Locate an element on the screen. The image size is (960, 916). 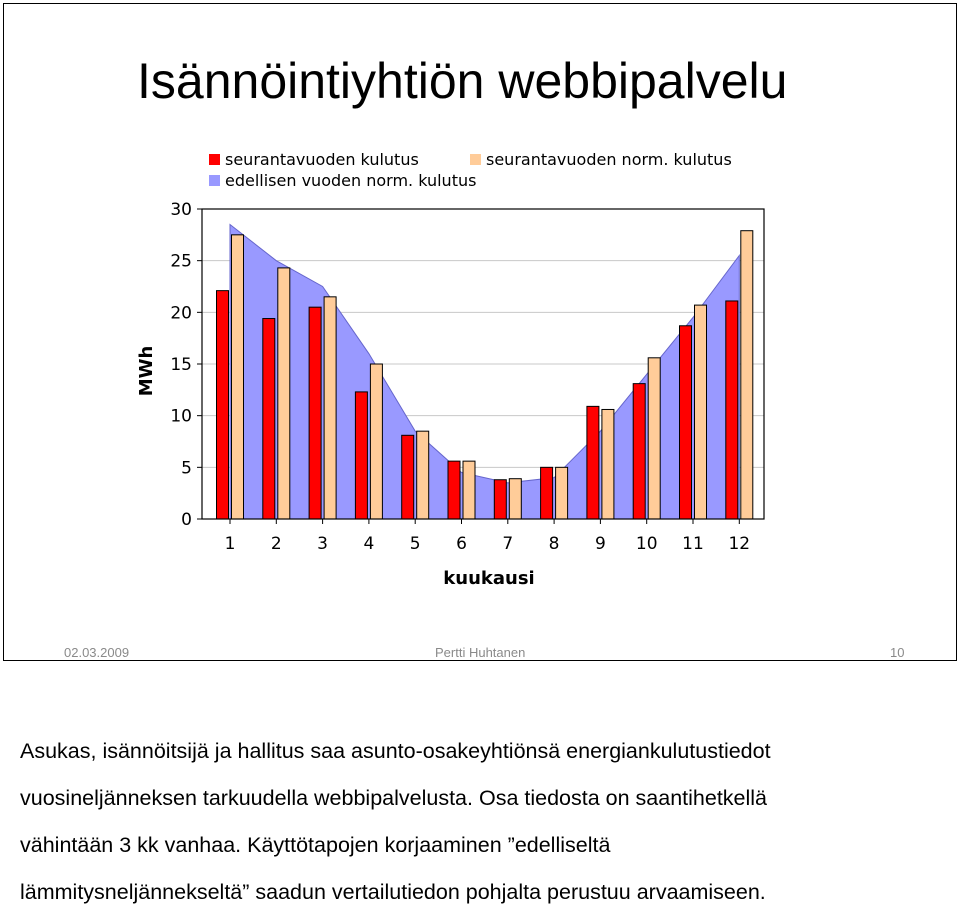
slide-title: Isännöintiyhtiön webbipalvelu is located at coordinates (462, 81).